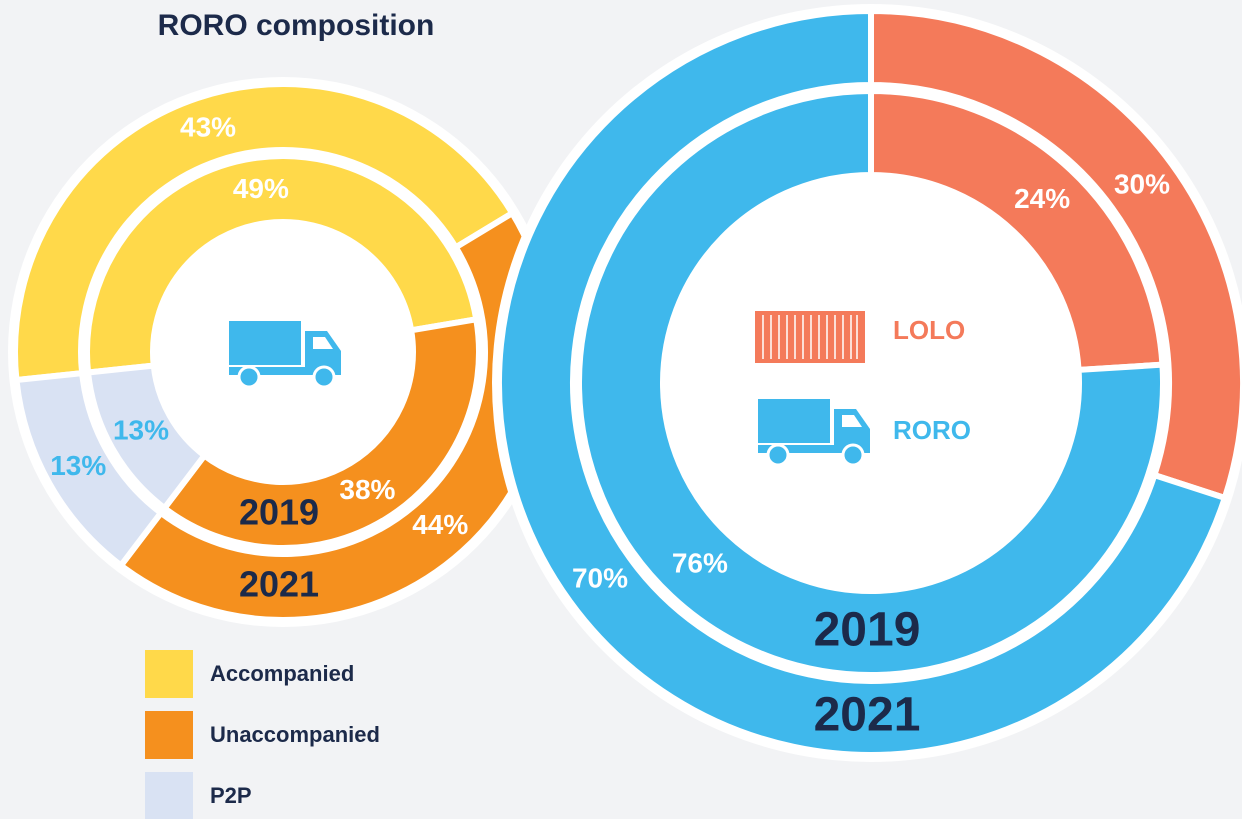 Image resolution: width=1242 pixels, height=819 pixels. Describe the element at coordinates (1142, 183) in the screenshot. I see `value-label: 30%` at that location.